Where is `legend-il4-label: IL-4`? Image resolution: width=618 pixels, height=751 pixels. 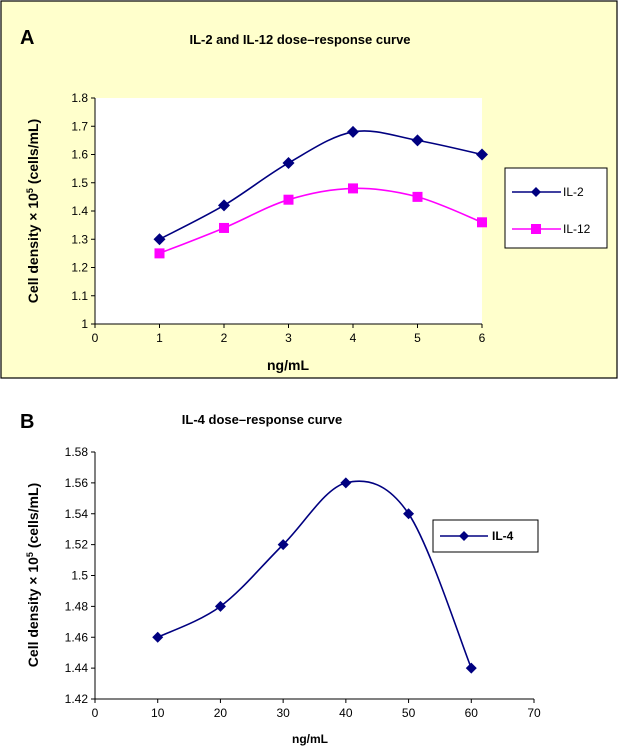 legend-il4-label: IL-4 is located at coordinates (503, 536).